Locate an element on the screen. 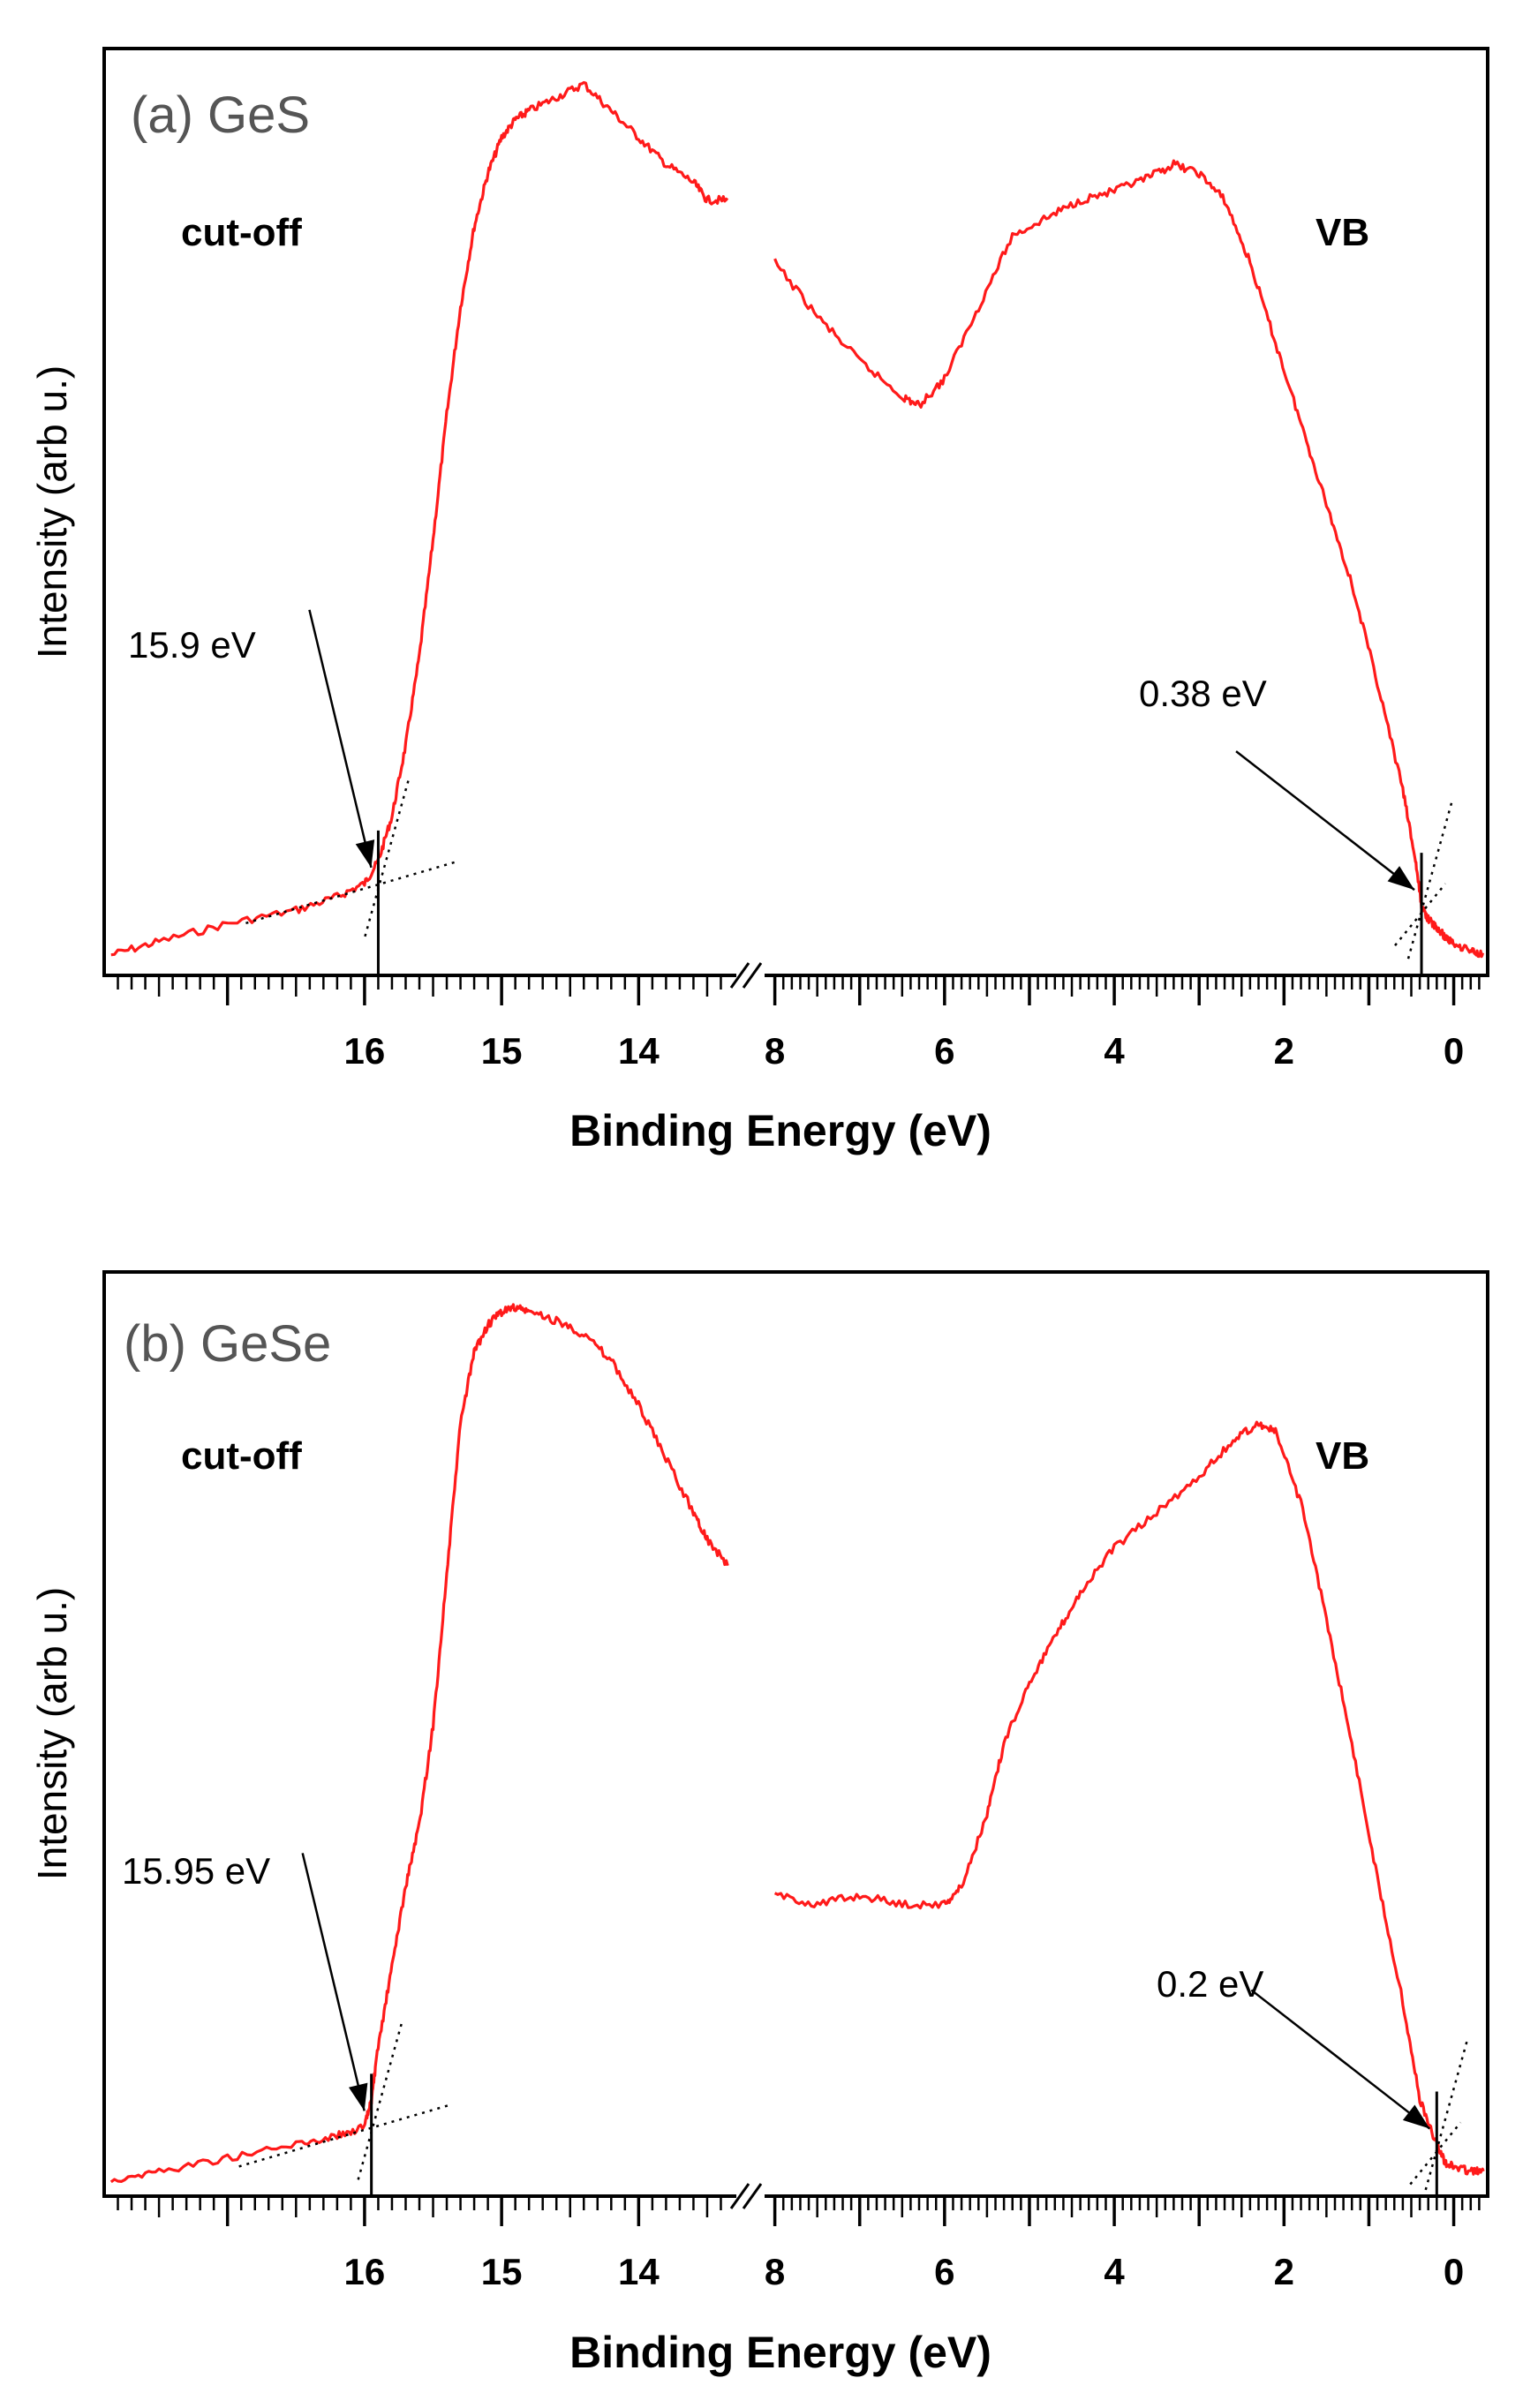 This screenshot has width=1538, height=2408. cutoff-onset-annotation: 15.95 eV is located at coordinates (196, 1871).